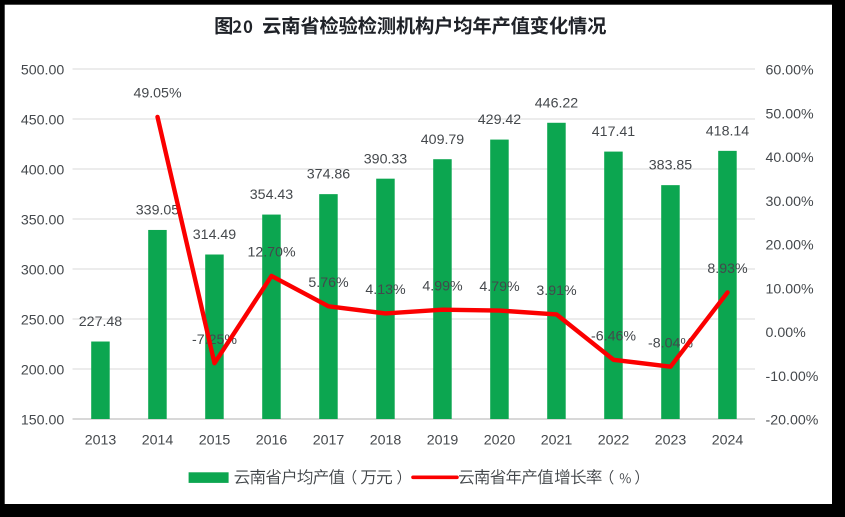  What do you see at coordinates (43, 171) in the screenshot?
I see `svg-text: 400.00` at bounding box center [43, 171].